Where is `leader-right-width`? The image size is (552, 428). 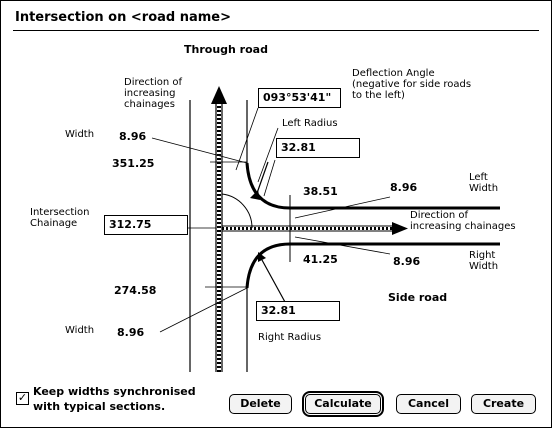 leader-right-width is located at coordinates (342, 245).